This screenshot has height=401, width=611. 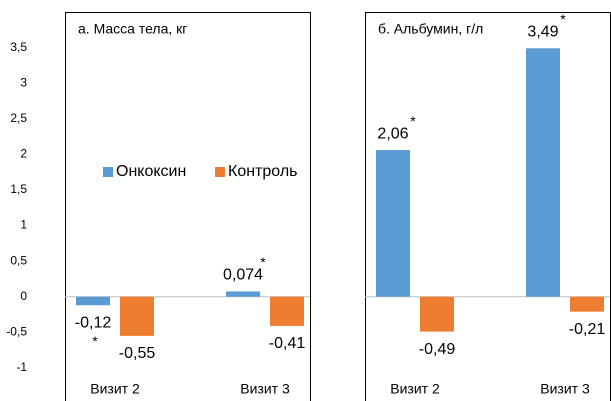 I want to click on data-label: -0,21, so click(x=587, y=329).